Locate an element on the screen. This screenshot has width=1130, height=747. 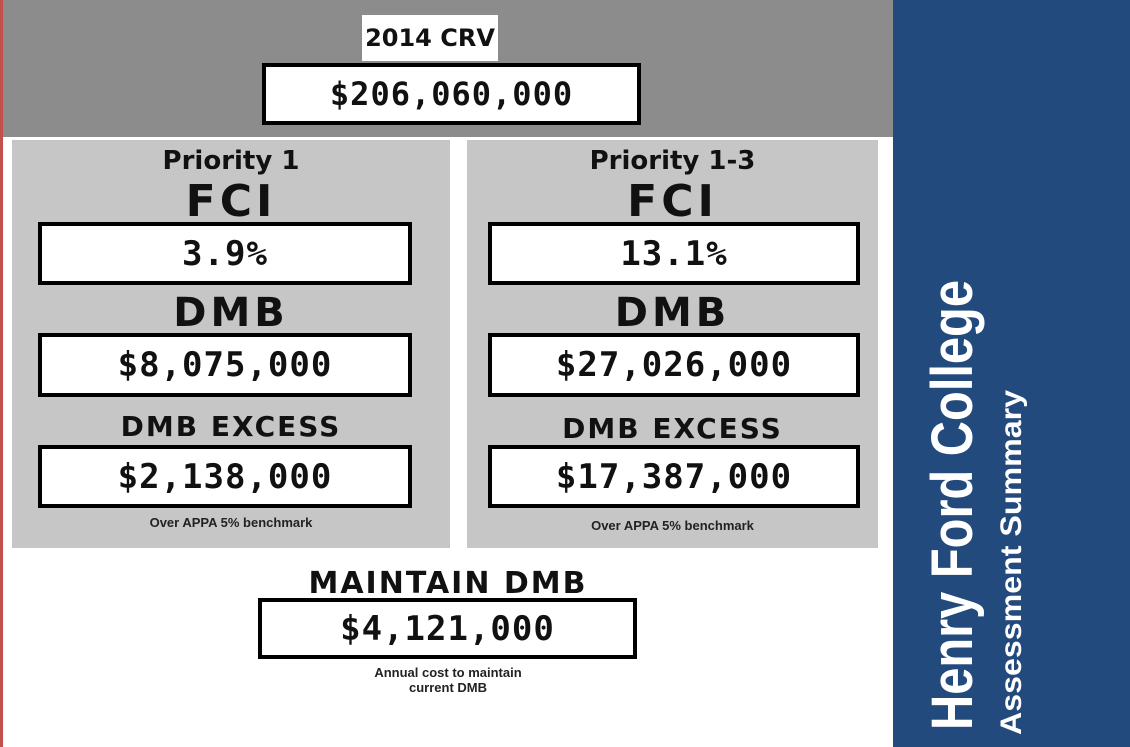
fci-value: 3.9% is located at coordinates (225, 253).